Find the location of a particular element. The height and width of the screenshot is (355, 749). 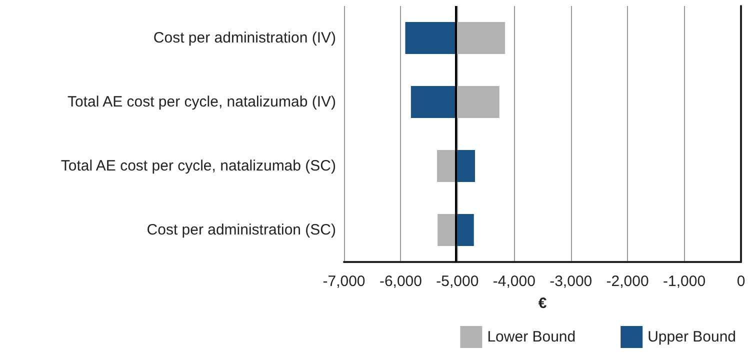

x-axis-title: € is located at coordinates (543, 303).